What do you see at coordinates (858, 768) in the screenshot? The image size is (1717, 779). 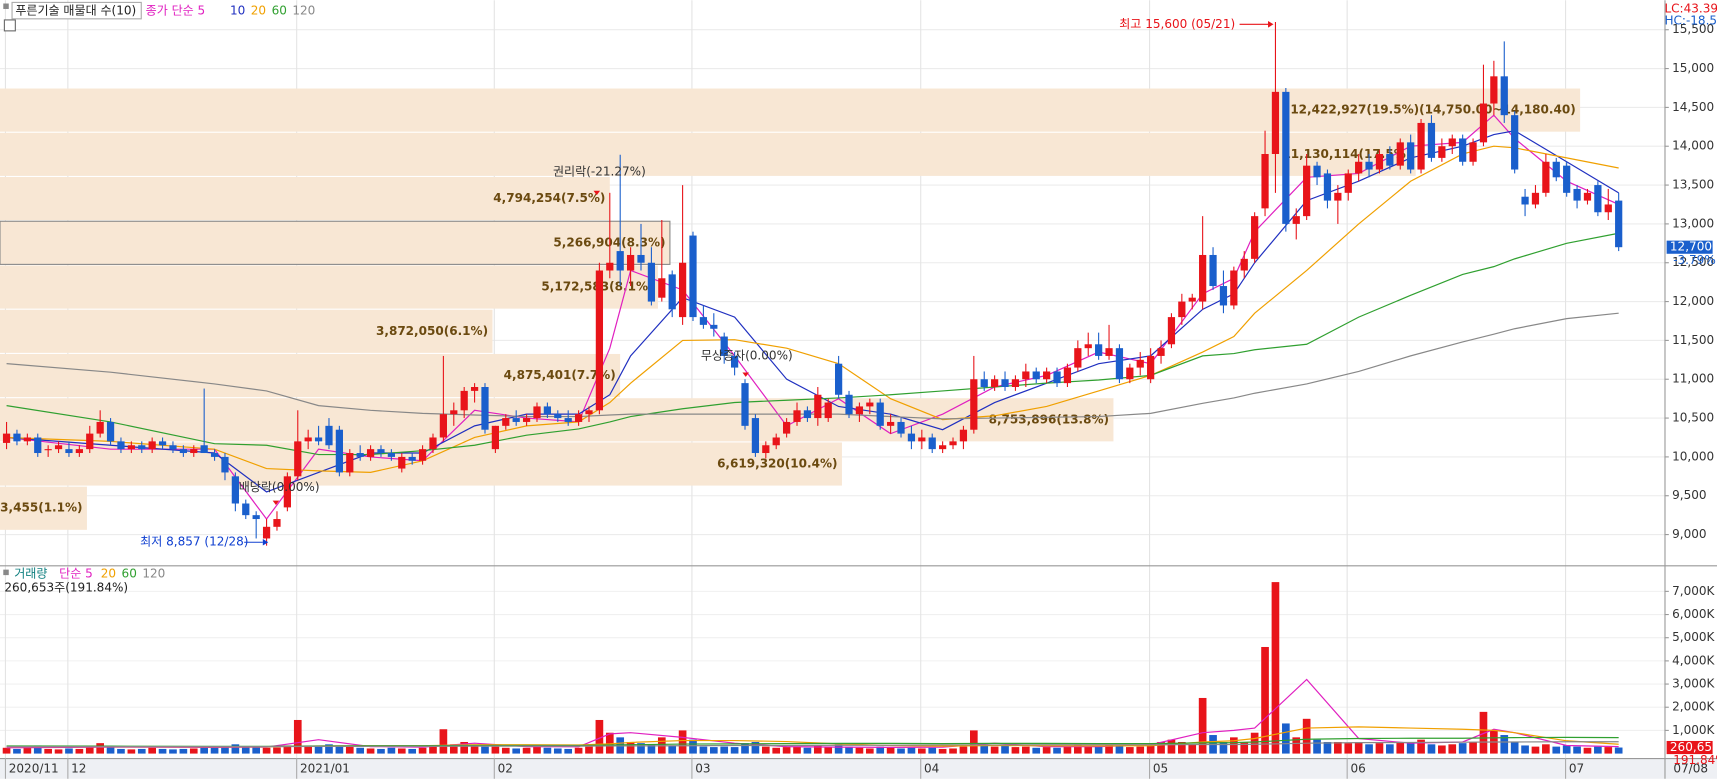 I see `x-axis-strip` at bounding box center [858, 768].